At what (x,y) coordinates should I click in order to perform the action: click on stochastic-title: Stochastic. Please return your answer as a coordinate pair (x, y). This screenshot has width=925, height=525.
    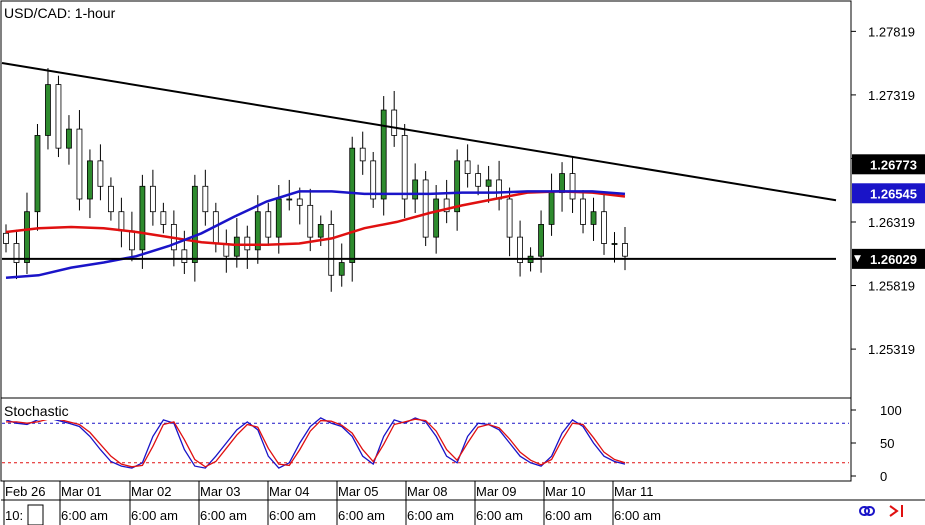
    Looking at the image, I should click on (36, 411).